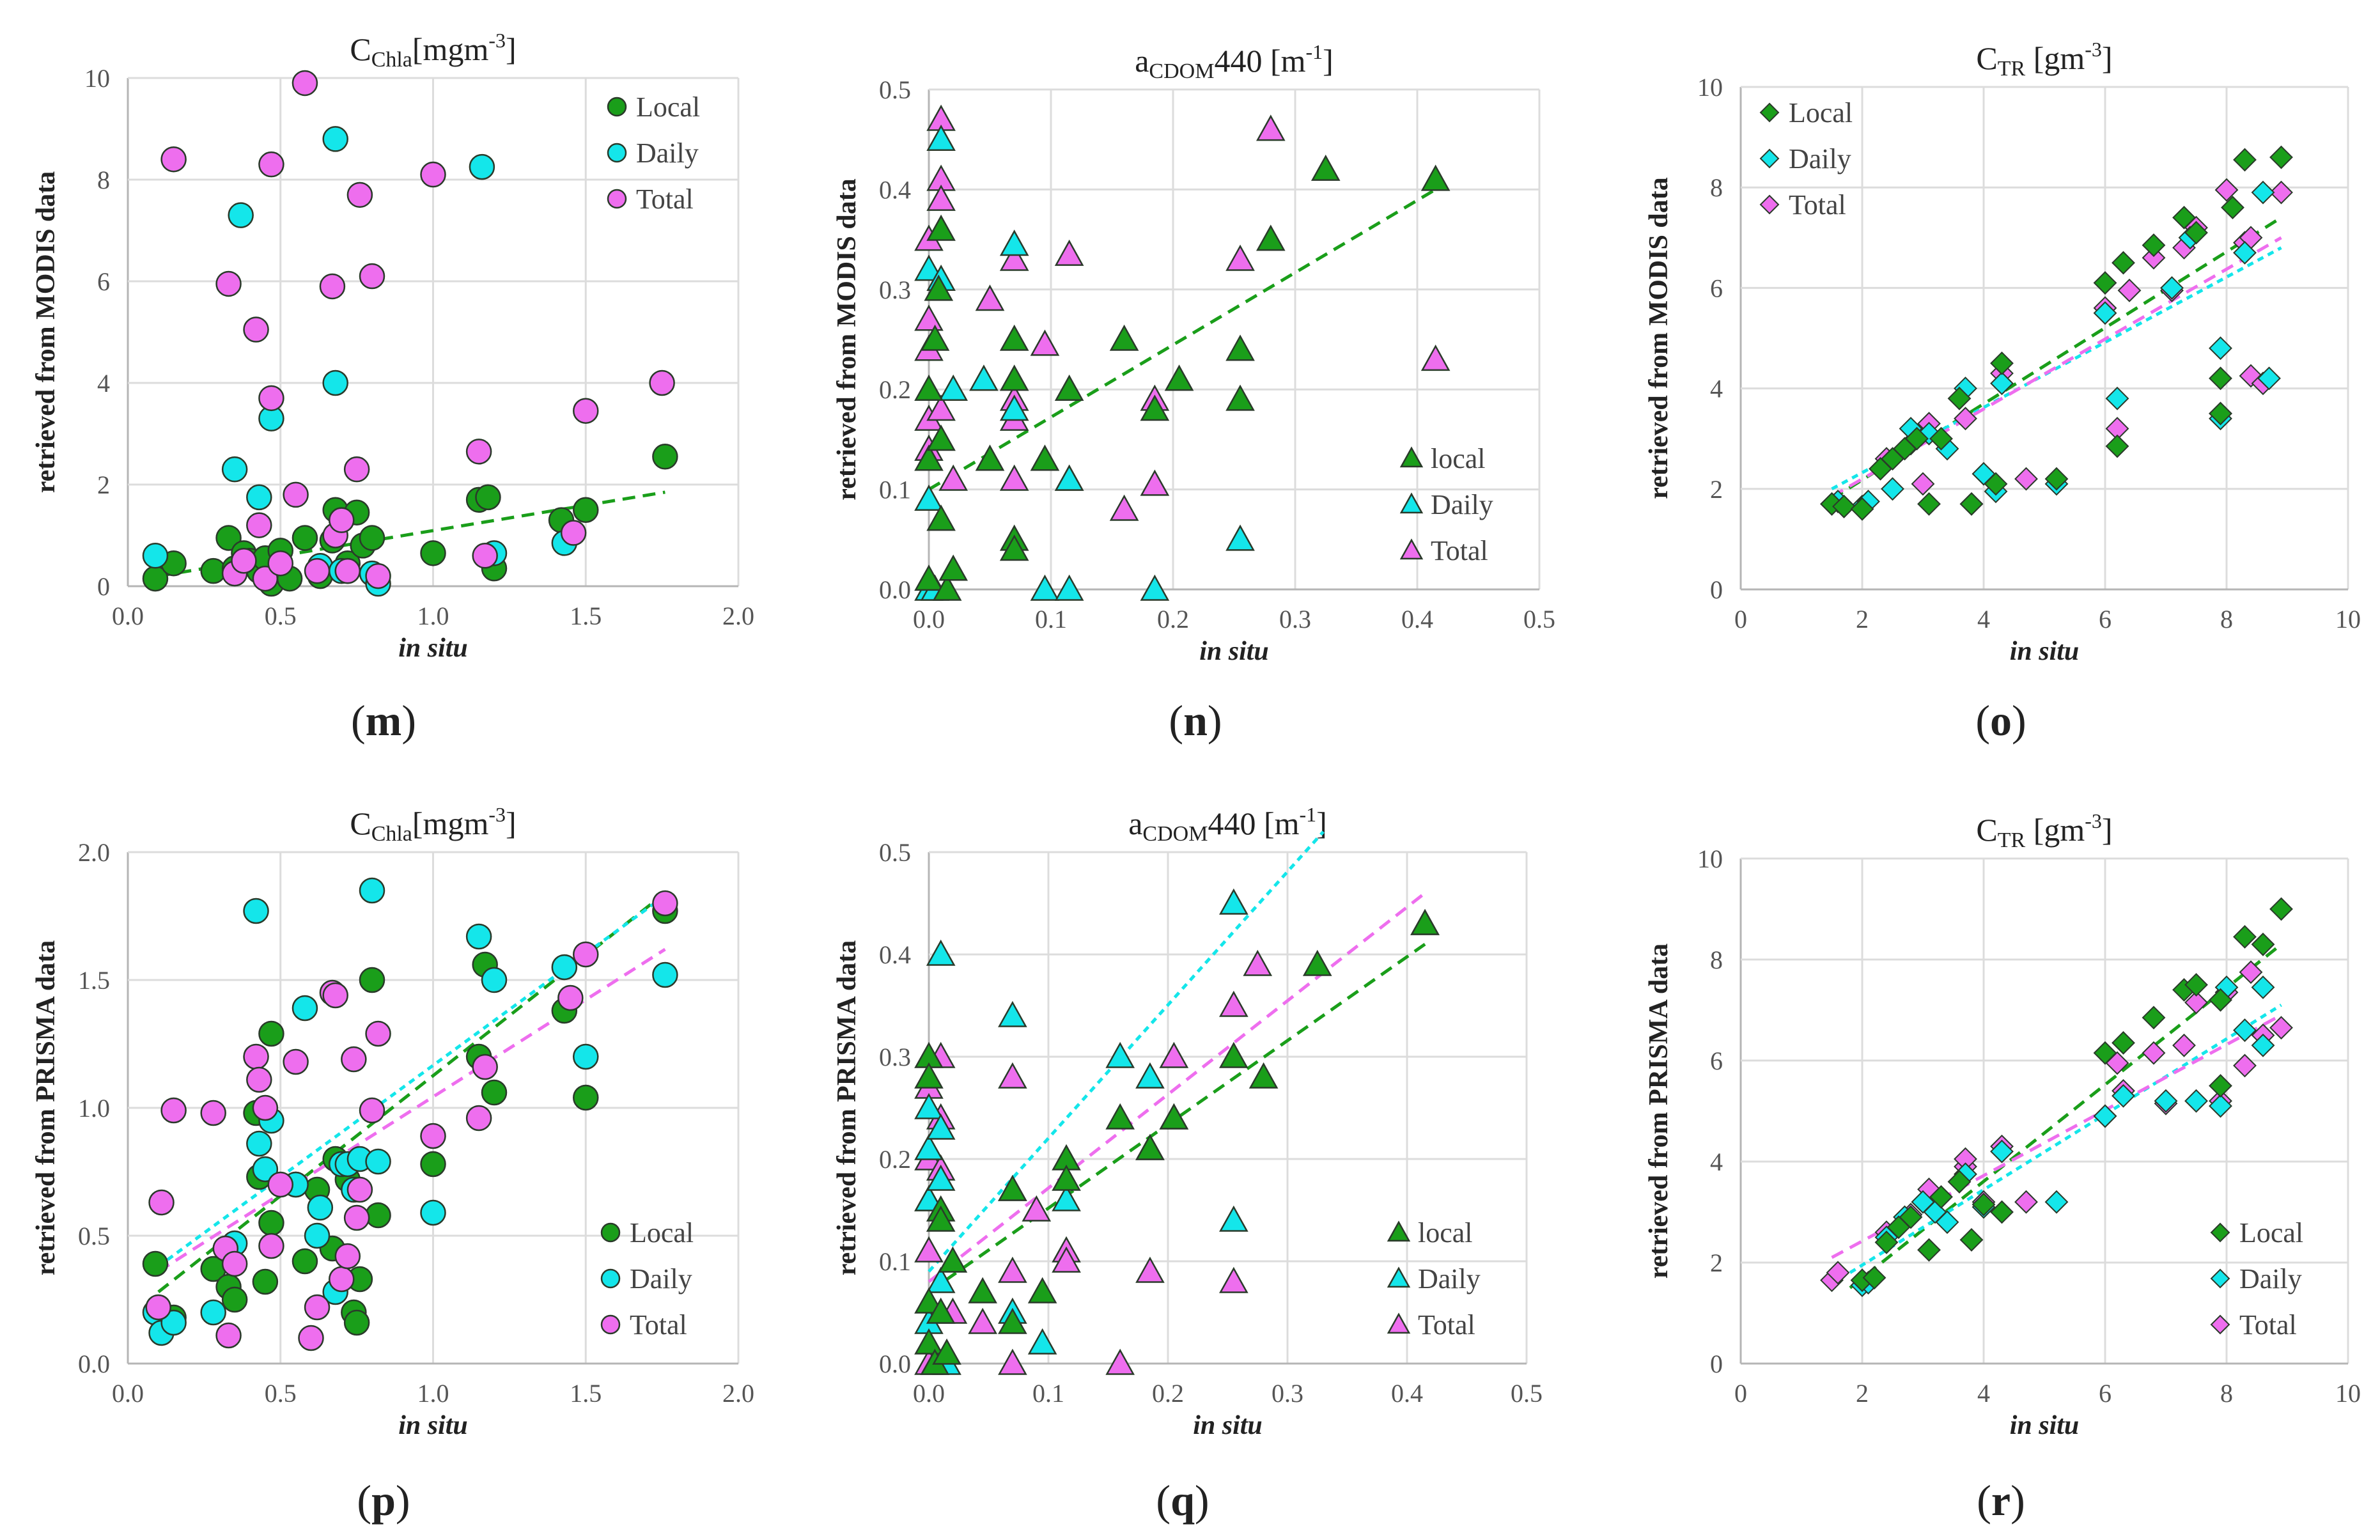 This screenshot has width=2380, height=1540. Describe the element at coordinates (895, 852) in the screenshot. I see `y-tick-label: 0.5` at that location.